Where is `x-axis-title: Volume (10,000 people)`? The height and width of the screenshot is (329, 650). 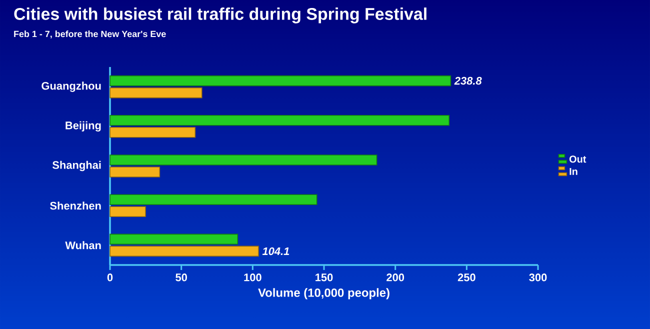 x-axis-title: Volume (10,000 people) is located at coordinates (324, 294).